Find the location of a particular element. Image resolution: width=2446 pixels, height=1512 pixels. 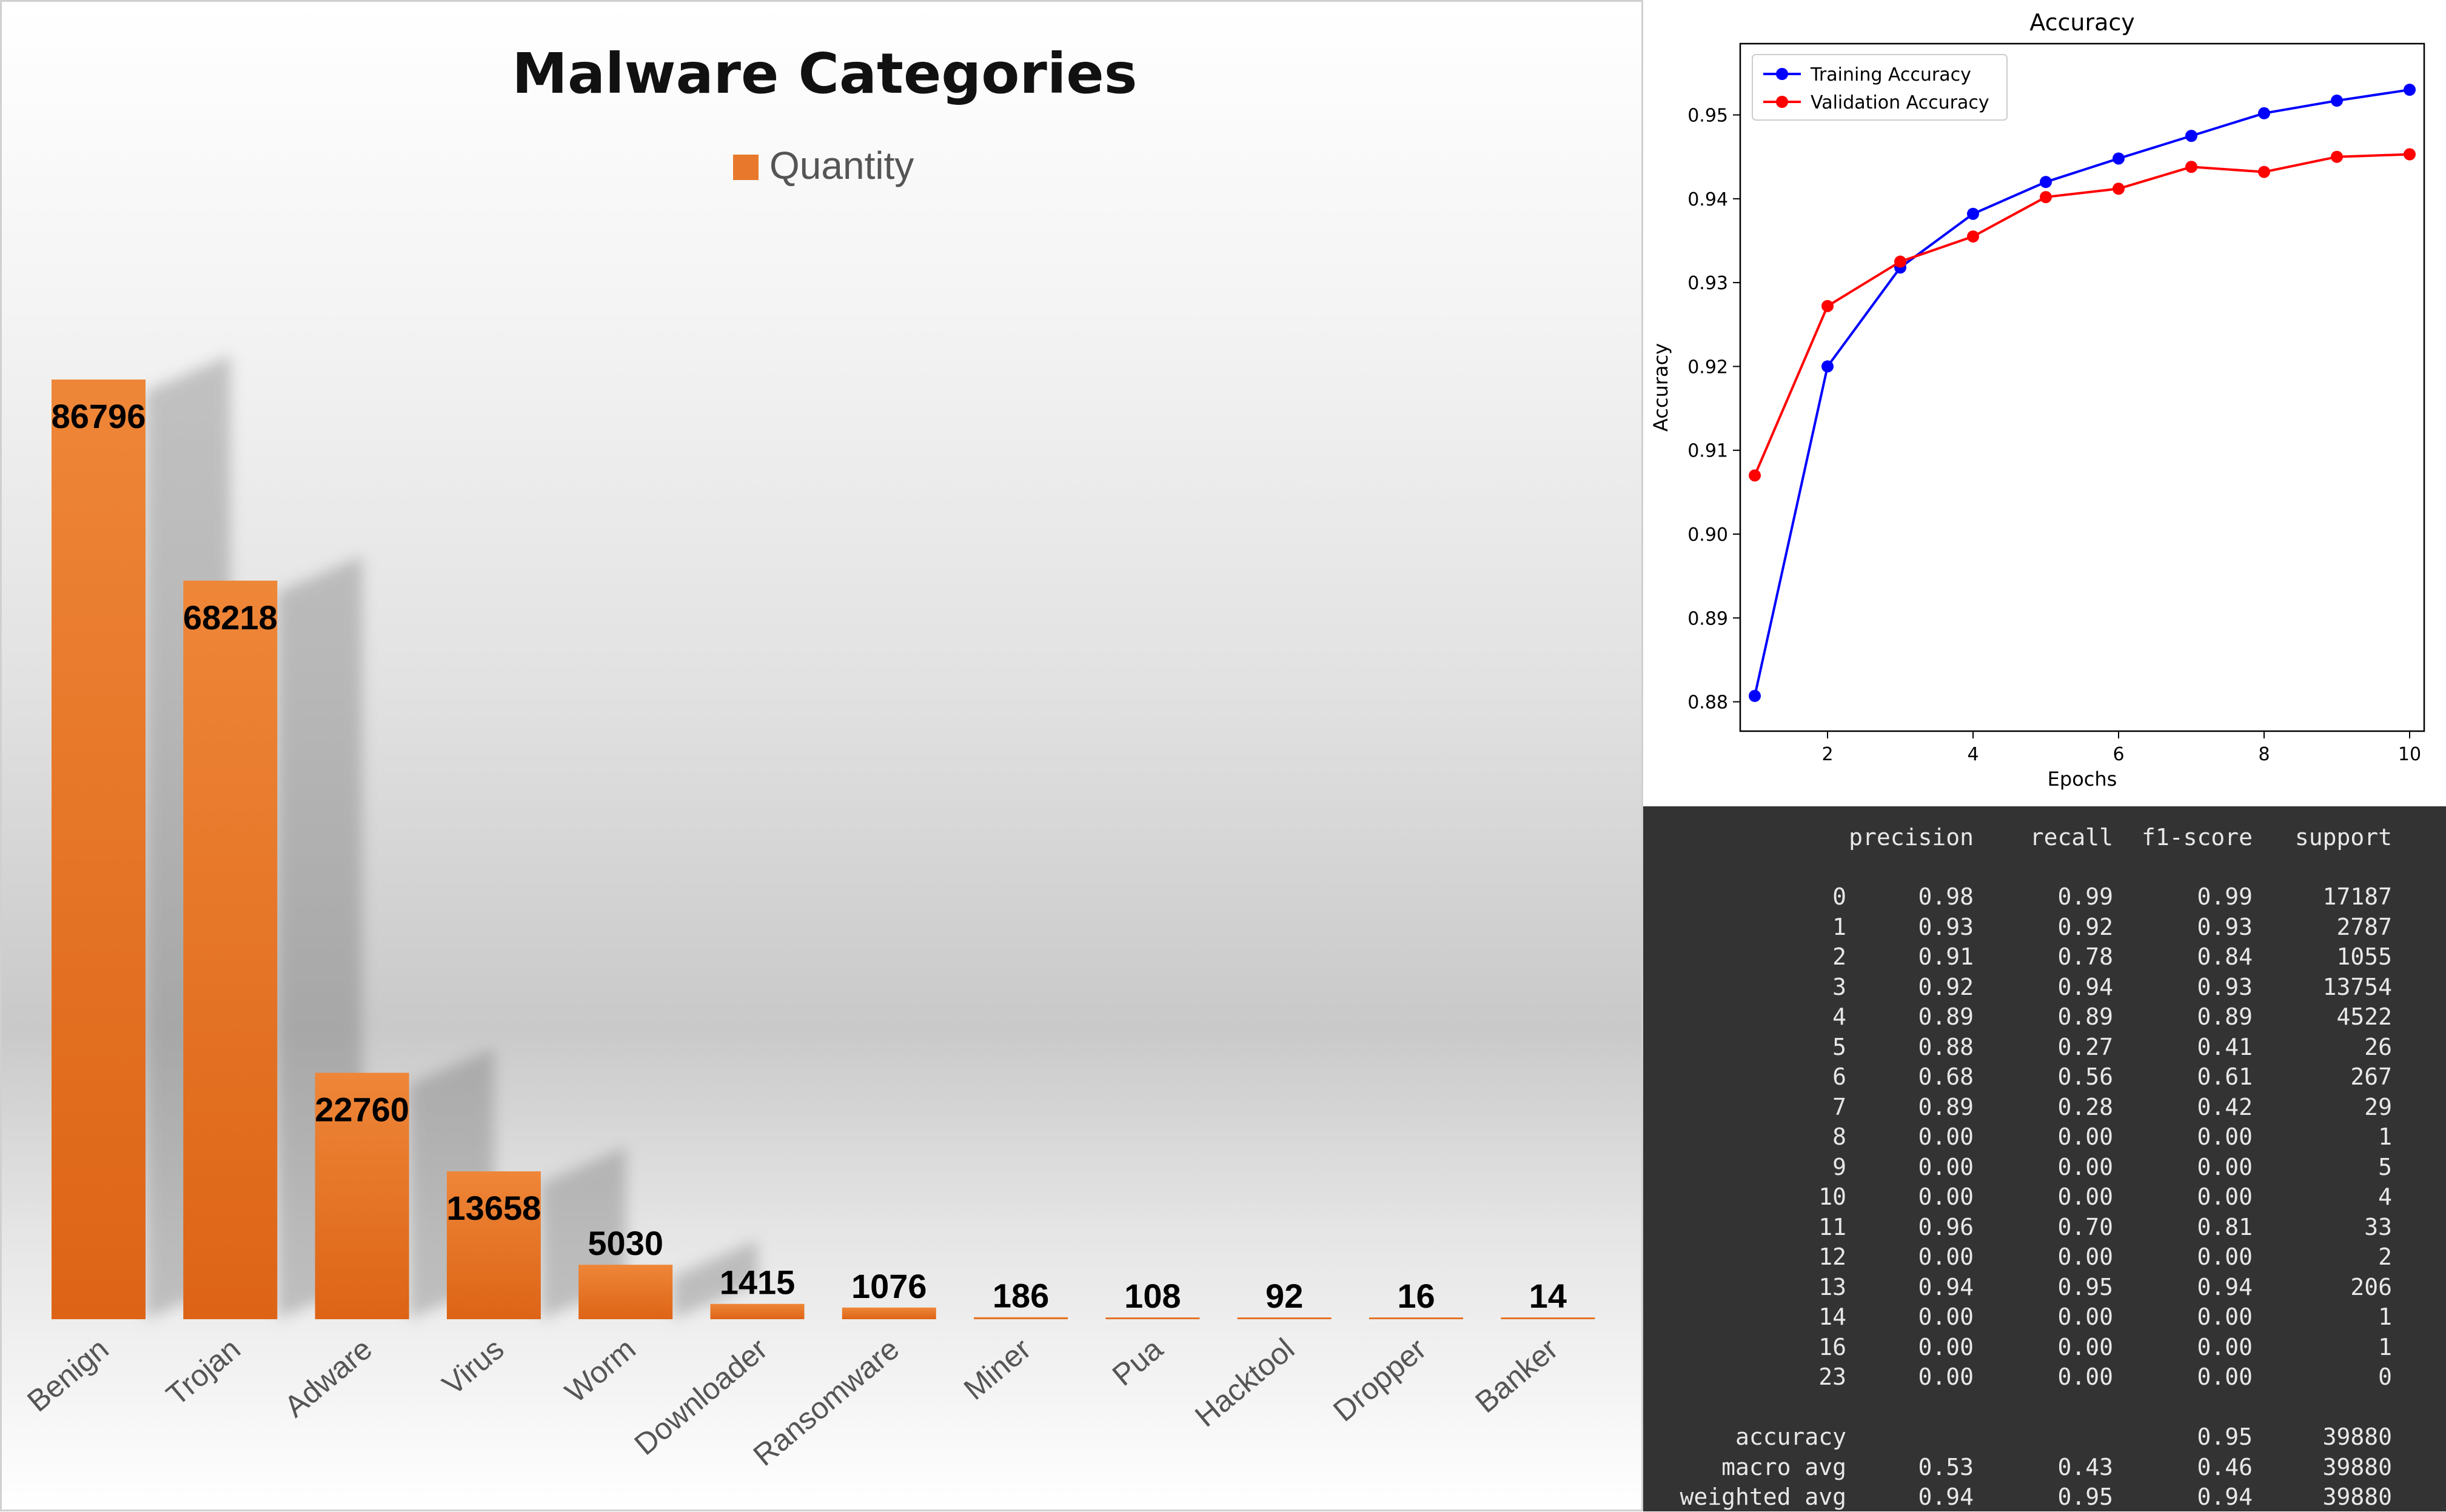

header-recall: recall is located at coordinates (2071, 838).